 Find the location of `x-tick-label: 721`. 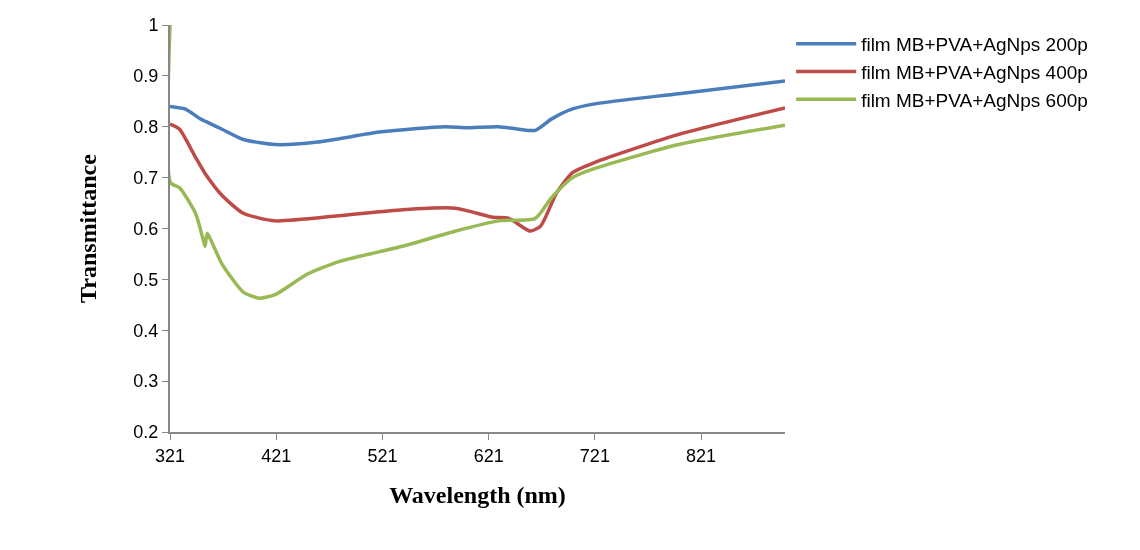

x-tick-label: 721 is located at coordinates (594, 455).